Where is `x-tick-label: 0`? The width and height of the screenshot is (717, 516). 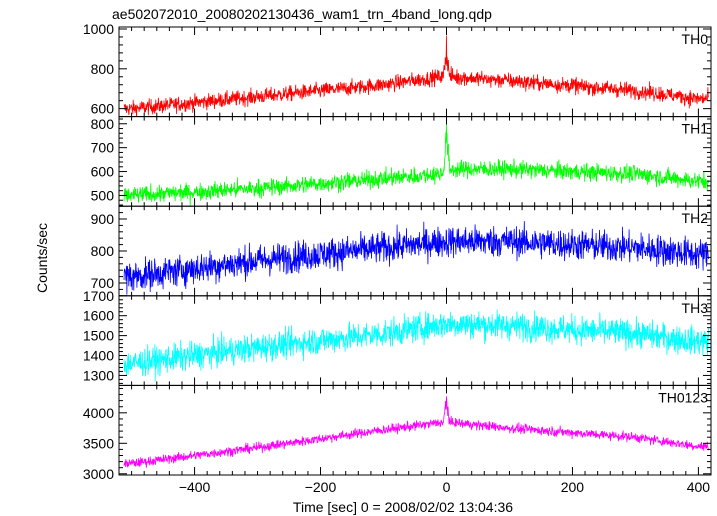 x-tick-label: 0 is located at coordinates (447, 487).